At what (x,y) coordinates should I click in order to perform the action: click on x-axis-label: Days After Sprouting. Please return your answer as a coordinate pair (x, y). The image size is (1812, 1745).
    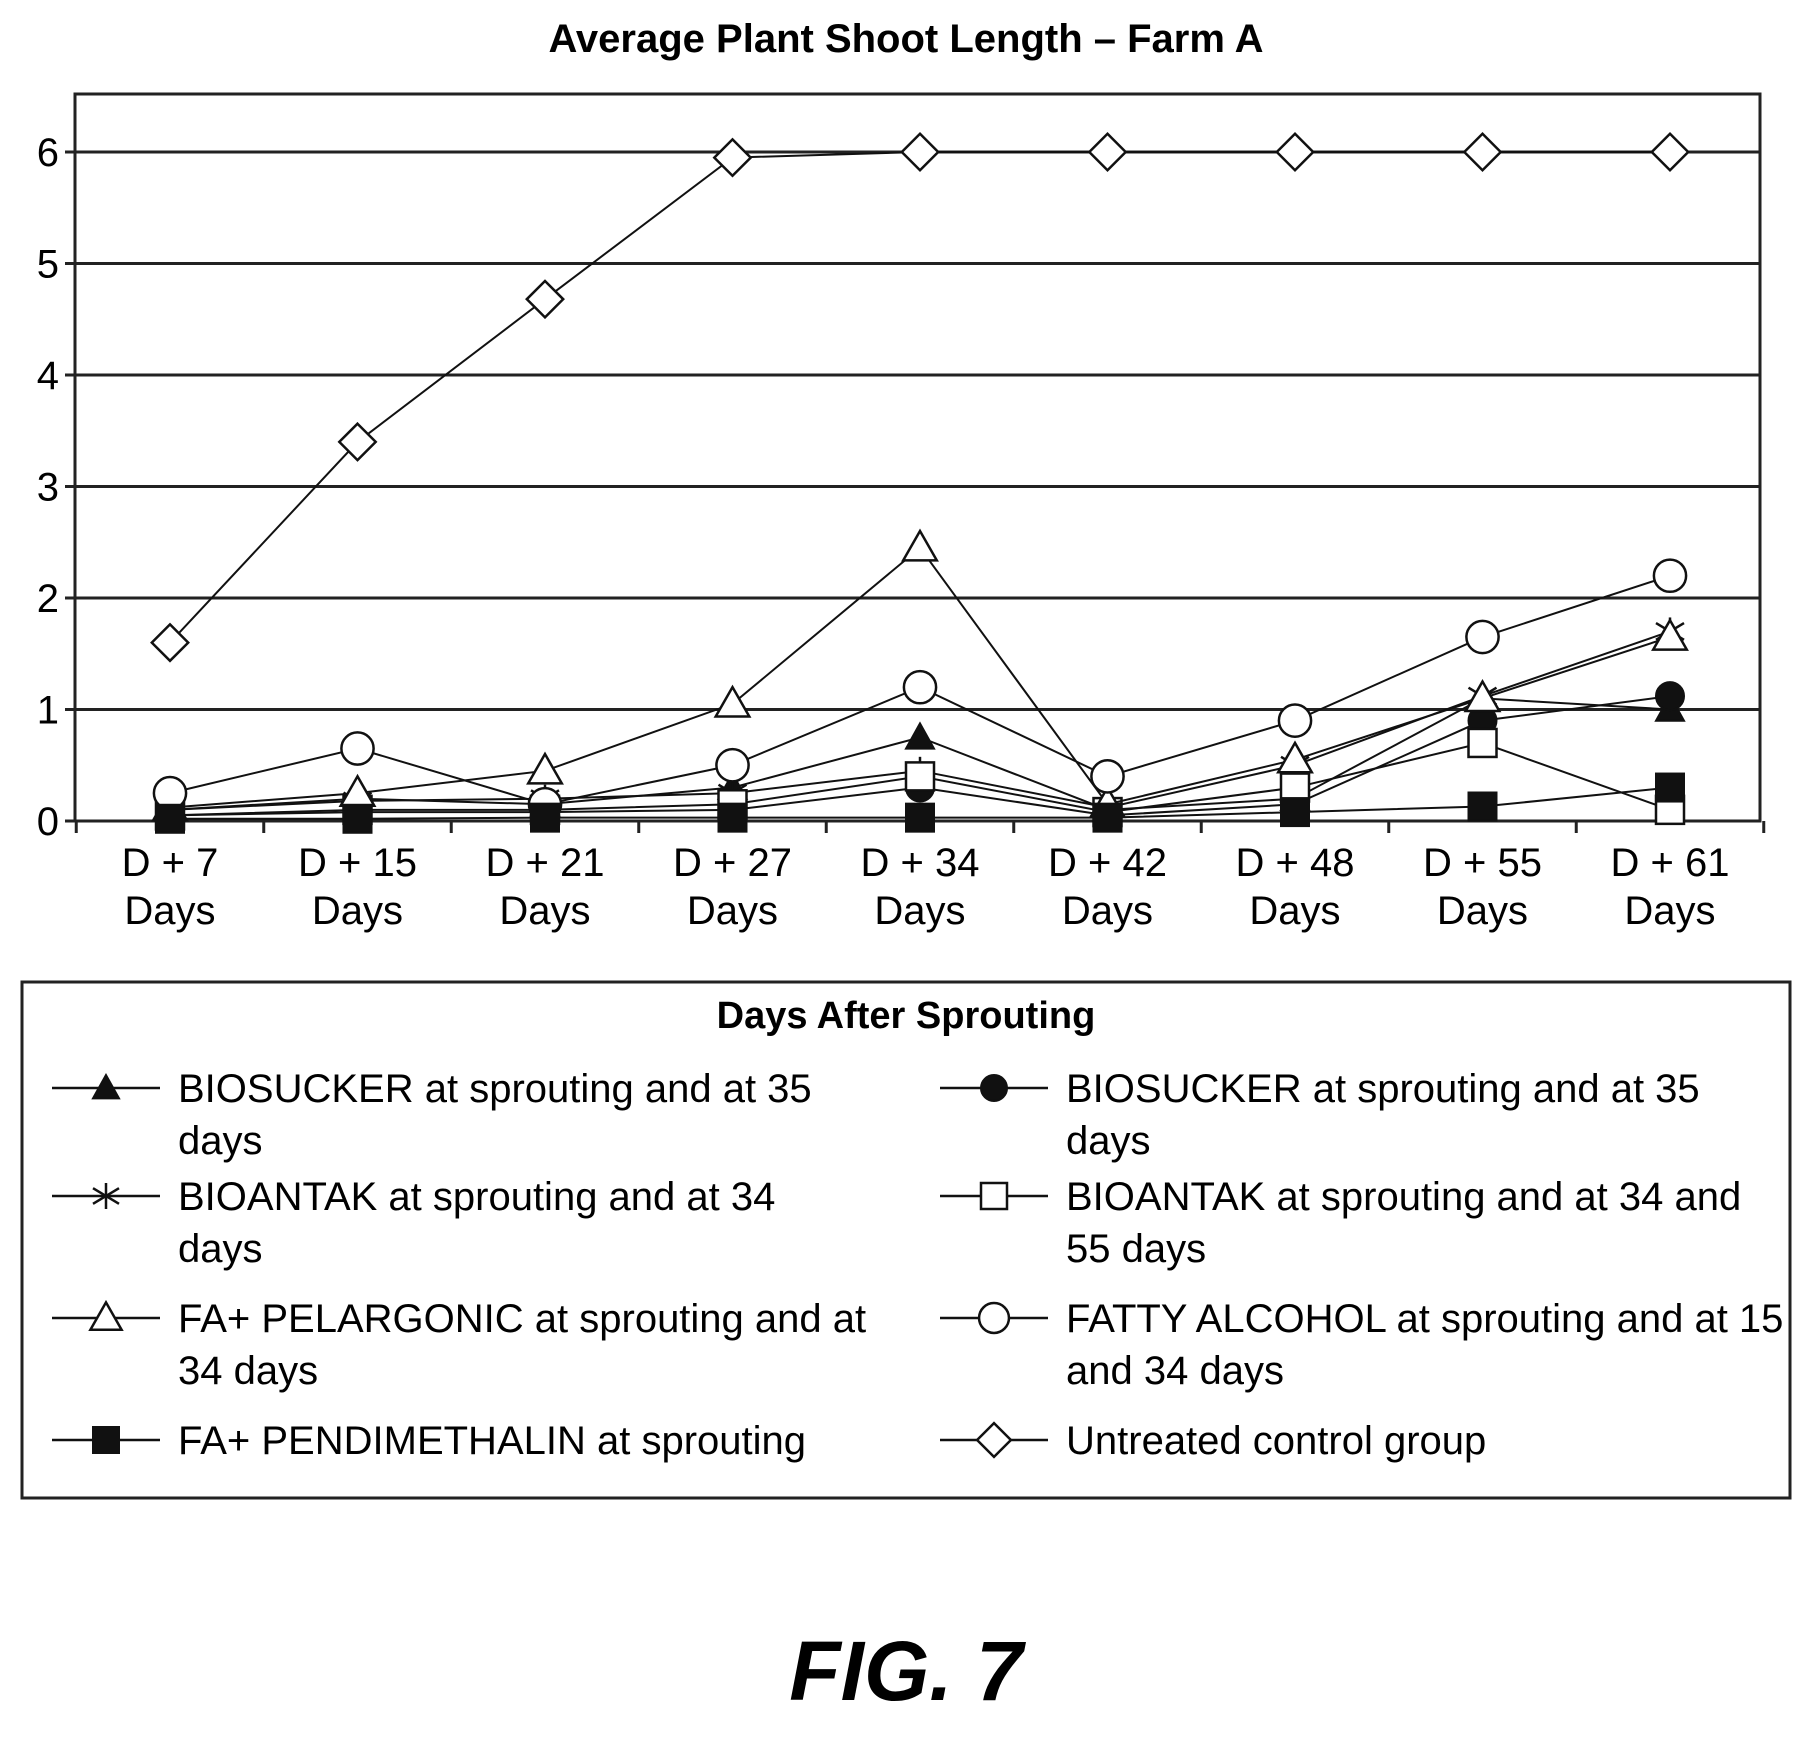
    Looking at the image, I should click on (906, 1016).